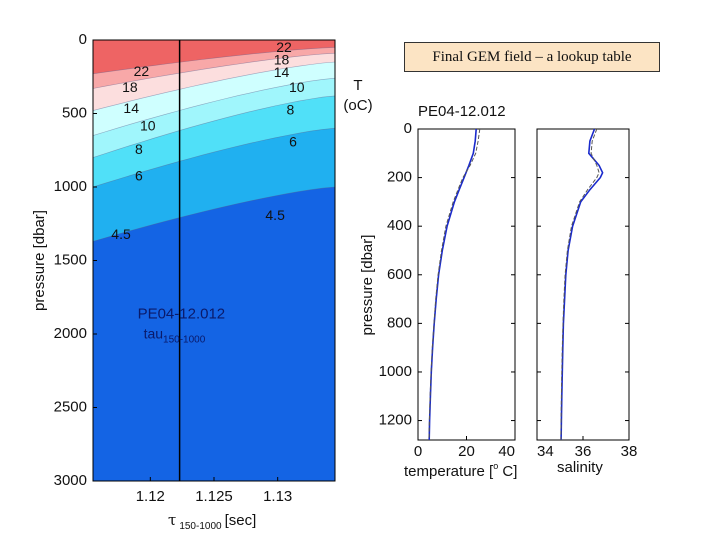 The height and width of the screenshot is (540, 720). I want to click on contour-ytick-label-0: 0, so click(83, 39).